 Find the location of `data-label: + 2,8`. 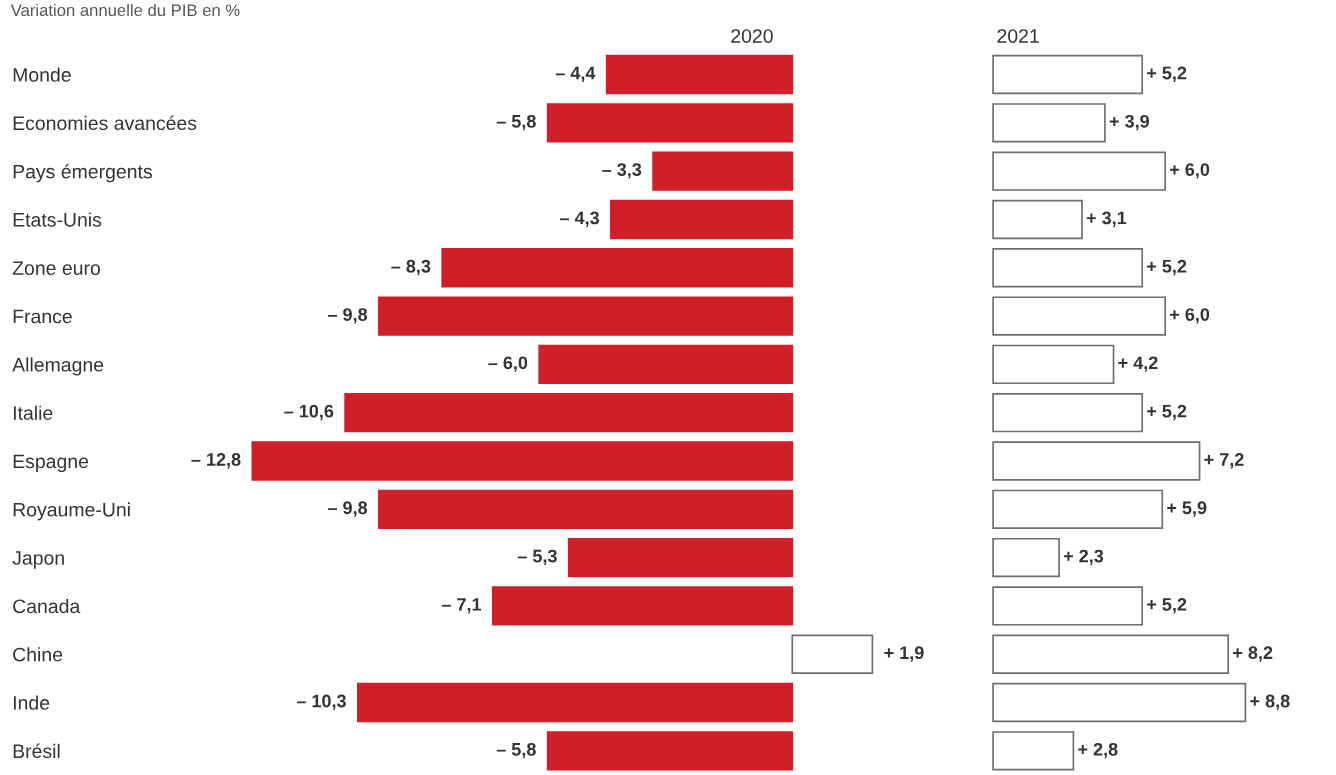

data-label: + 2,8 is located at coordinates (1098, 750).